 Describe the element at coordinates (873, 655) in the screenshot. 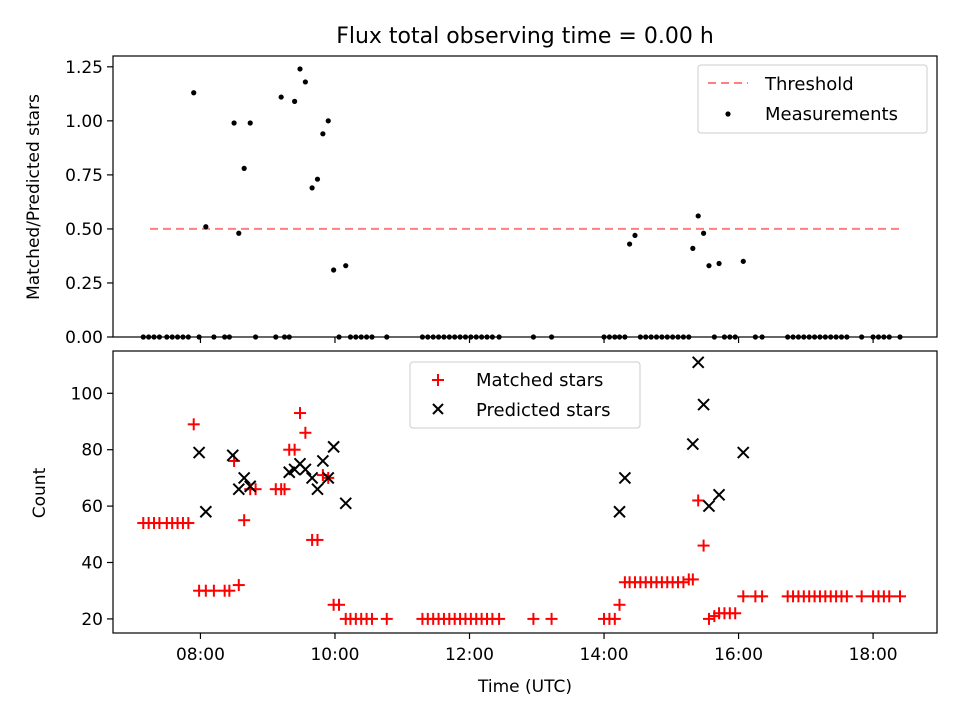

I see `x-tick-label: 18:00` at that location.